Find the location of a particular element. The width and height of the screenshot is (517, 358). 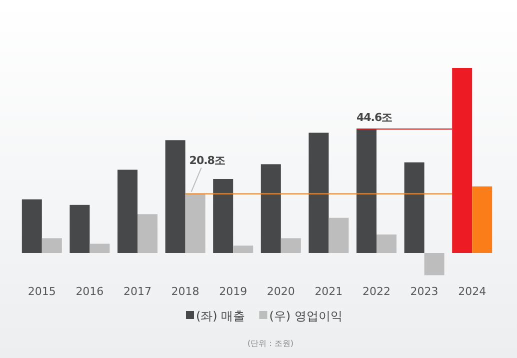

legend-label: (좌) 매출 is located at coordinates (221, 316).